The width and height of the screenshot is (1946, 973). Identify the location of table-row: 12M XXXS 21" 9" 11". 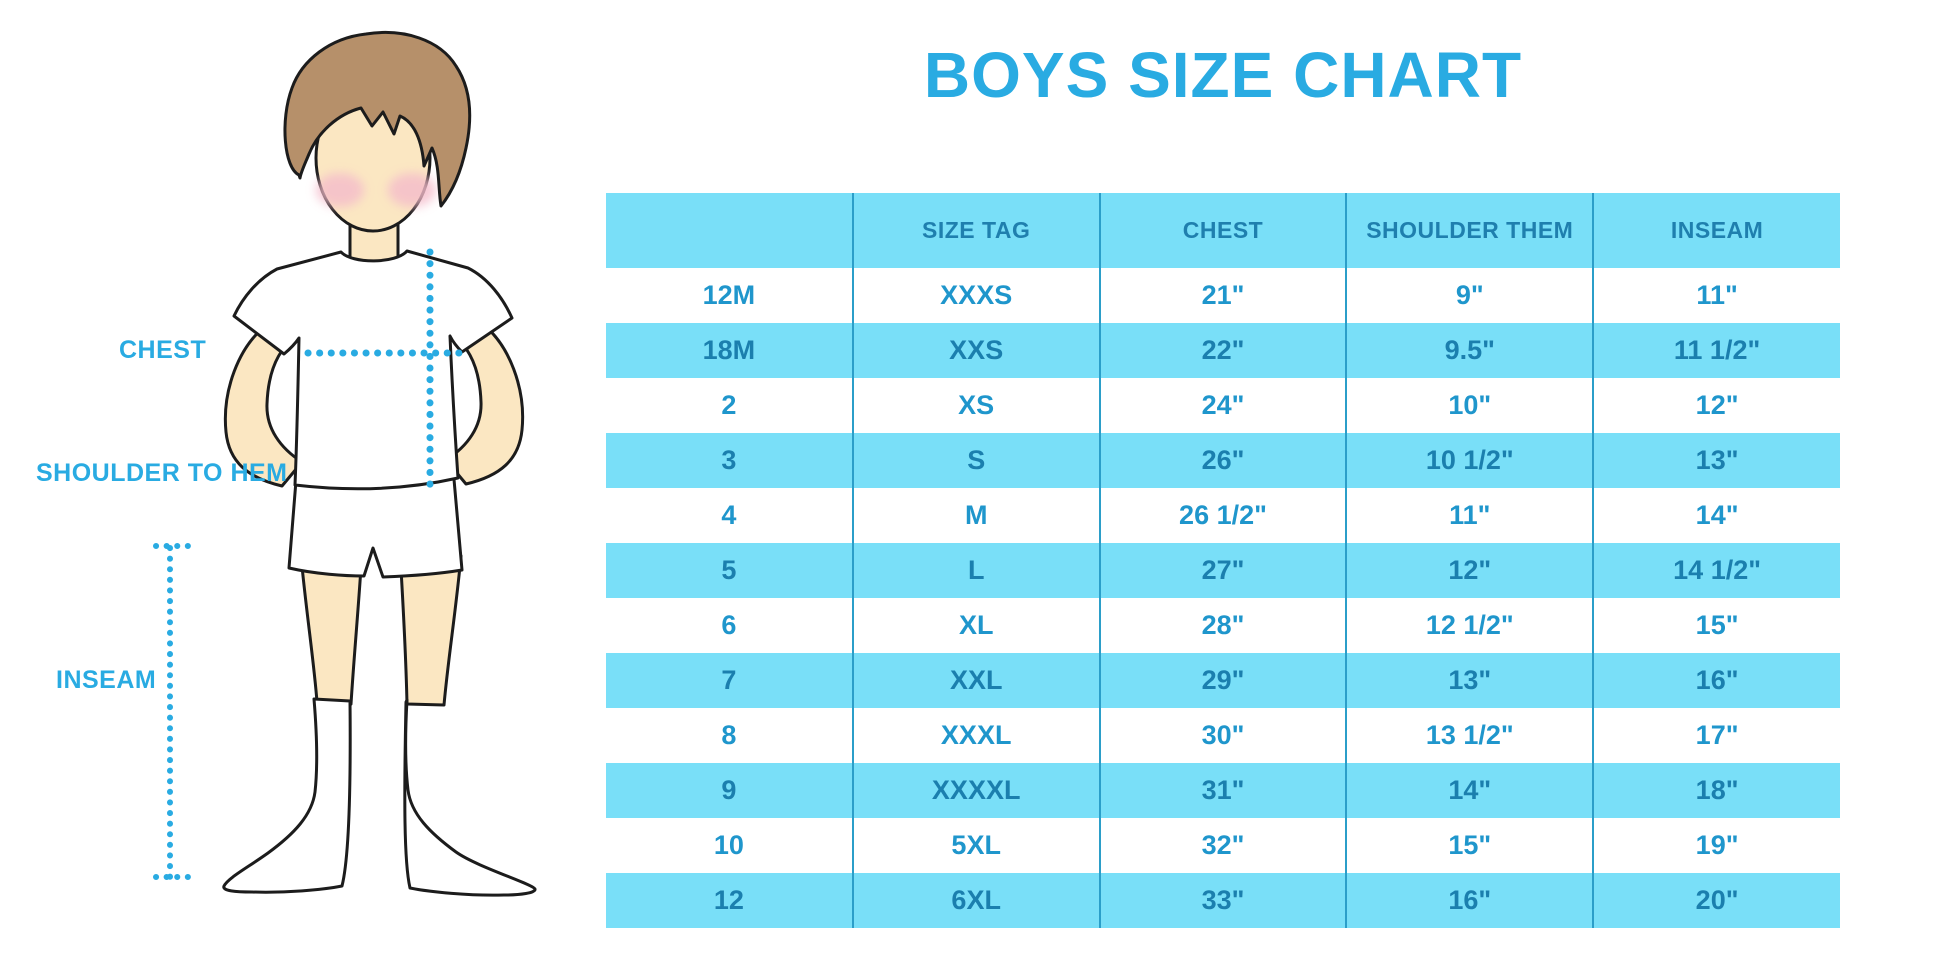
(1223, 295).